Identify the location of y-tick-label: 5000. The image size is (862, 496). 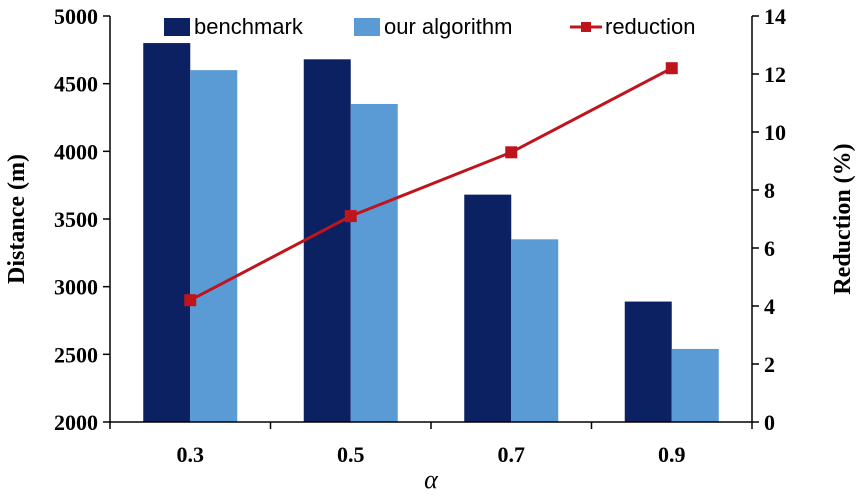
(76, 16).